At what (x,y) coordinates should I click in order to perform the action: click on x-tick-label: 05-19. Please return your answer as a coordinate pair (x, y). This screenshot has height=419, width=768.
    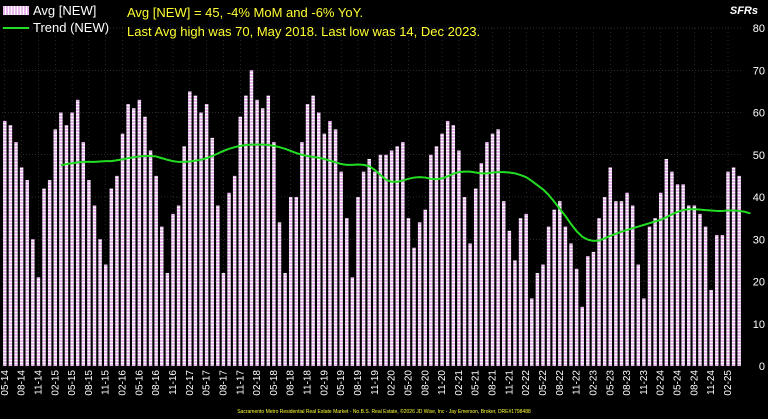
    Looking at the image, I should click on (341, 383).